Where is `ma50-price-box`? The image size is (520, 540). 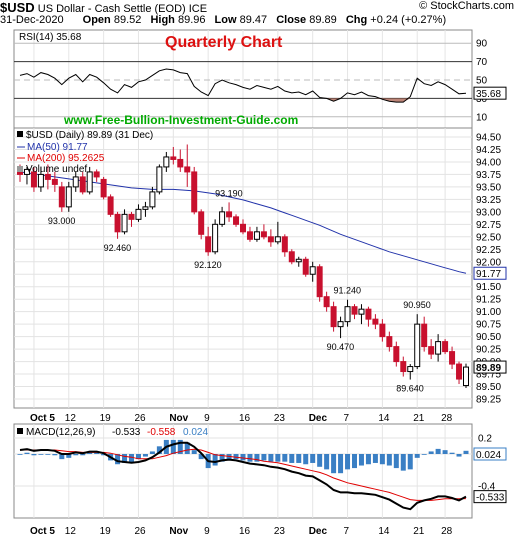 ma50-price-box is located at coordinates (490, 273).